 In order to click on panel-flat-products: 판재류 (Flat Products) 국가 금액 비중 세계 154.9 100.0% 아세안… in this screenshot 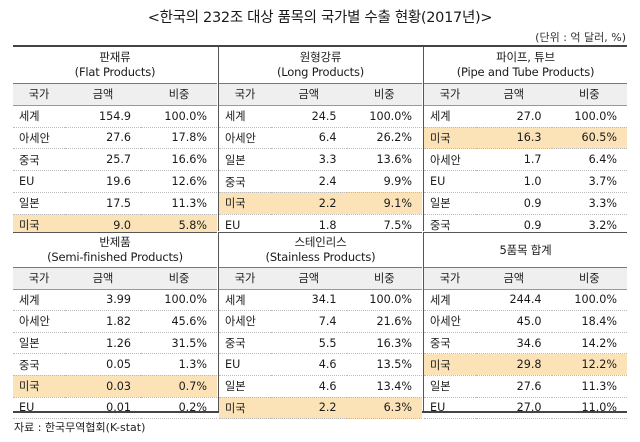, I will do `click(115, 142)`.